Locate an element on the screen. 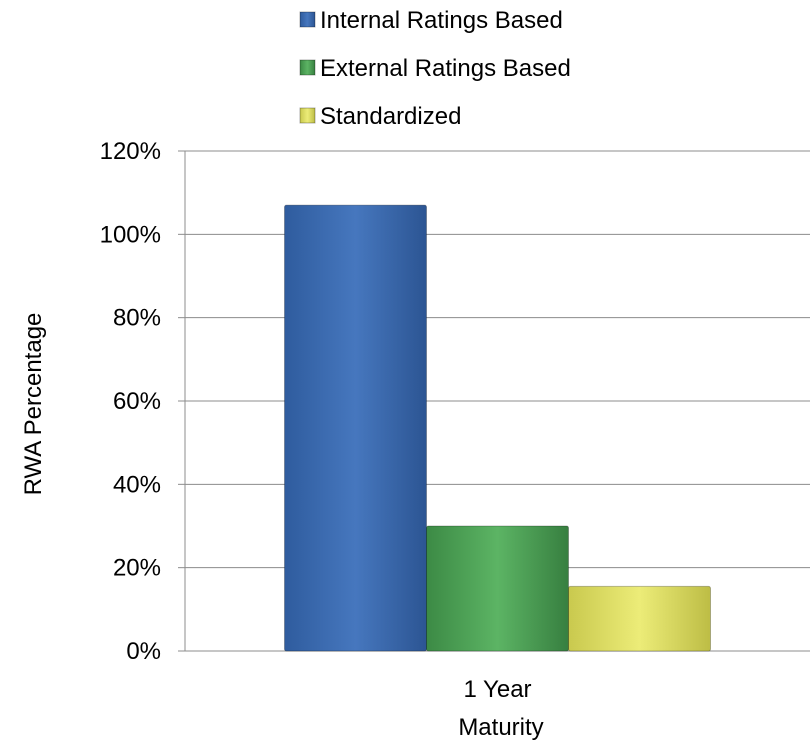 Image resolution: width=810 pixels, height=747 pixels. y-axis-label: RWA Percentage is located at coordinates (33, 404).